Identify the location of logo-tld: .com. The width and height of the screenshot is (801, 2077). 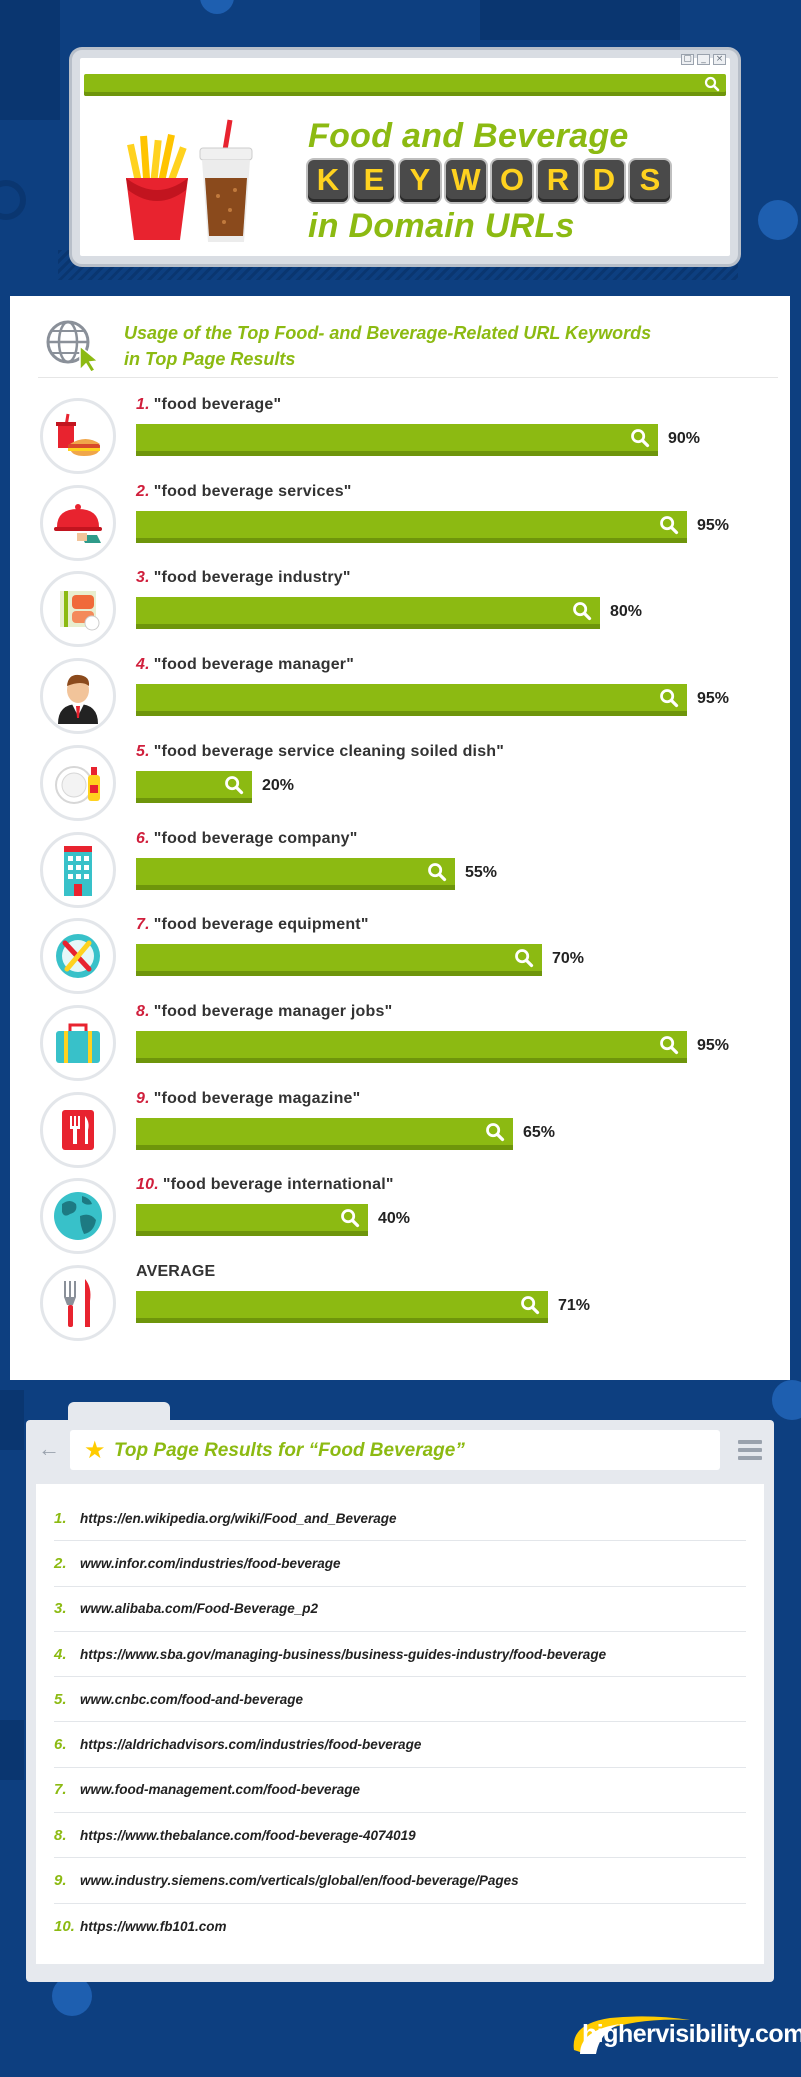
(774, 2034).